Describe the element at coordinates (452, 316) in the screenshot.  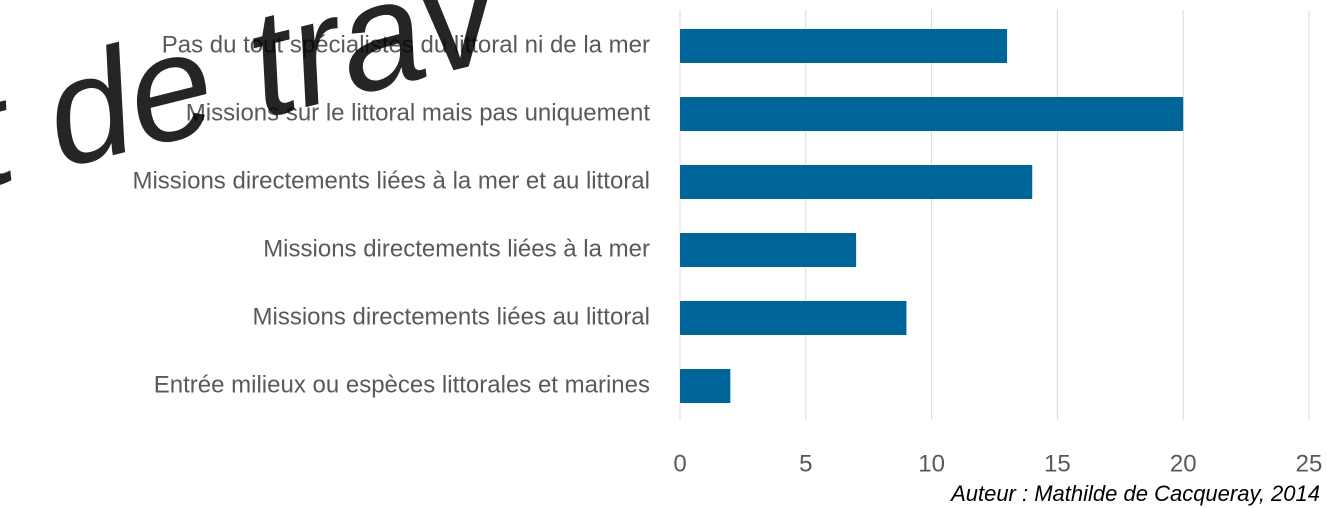
I see `y-tick-label: Missions directements liées au littoral` at that location.